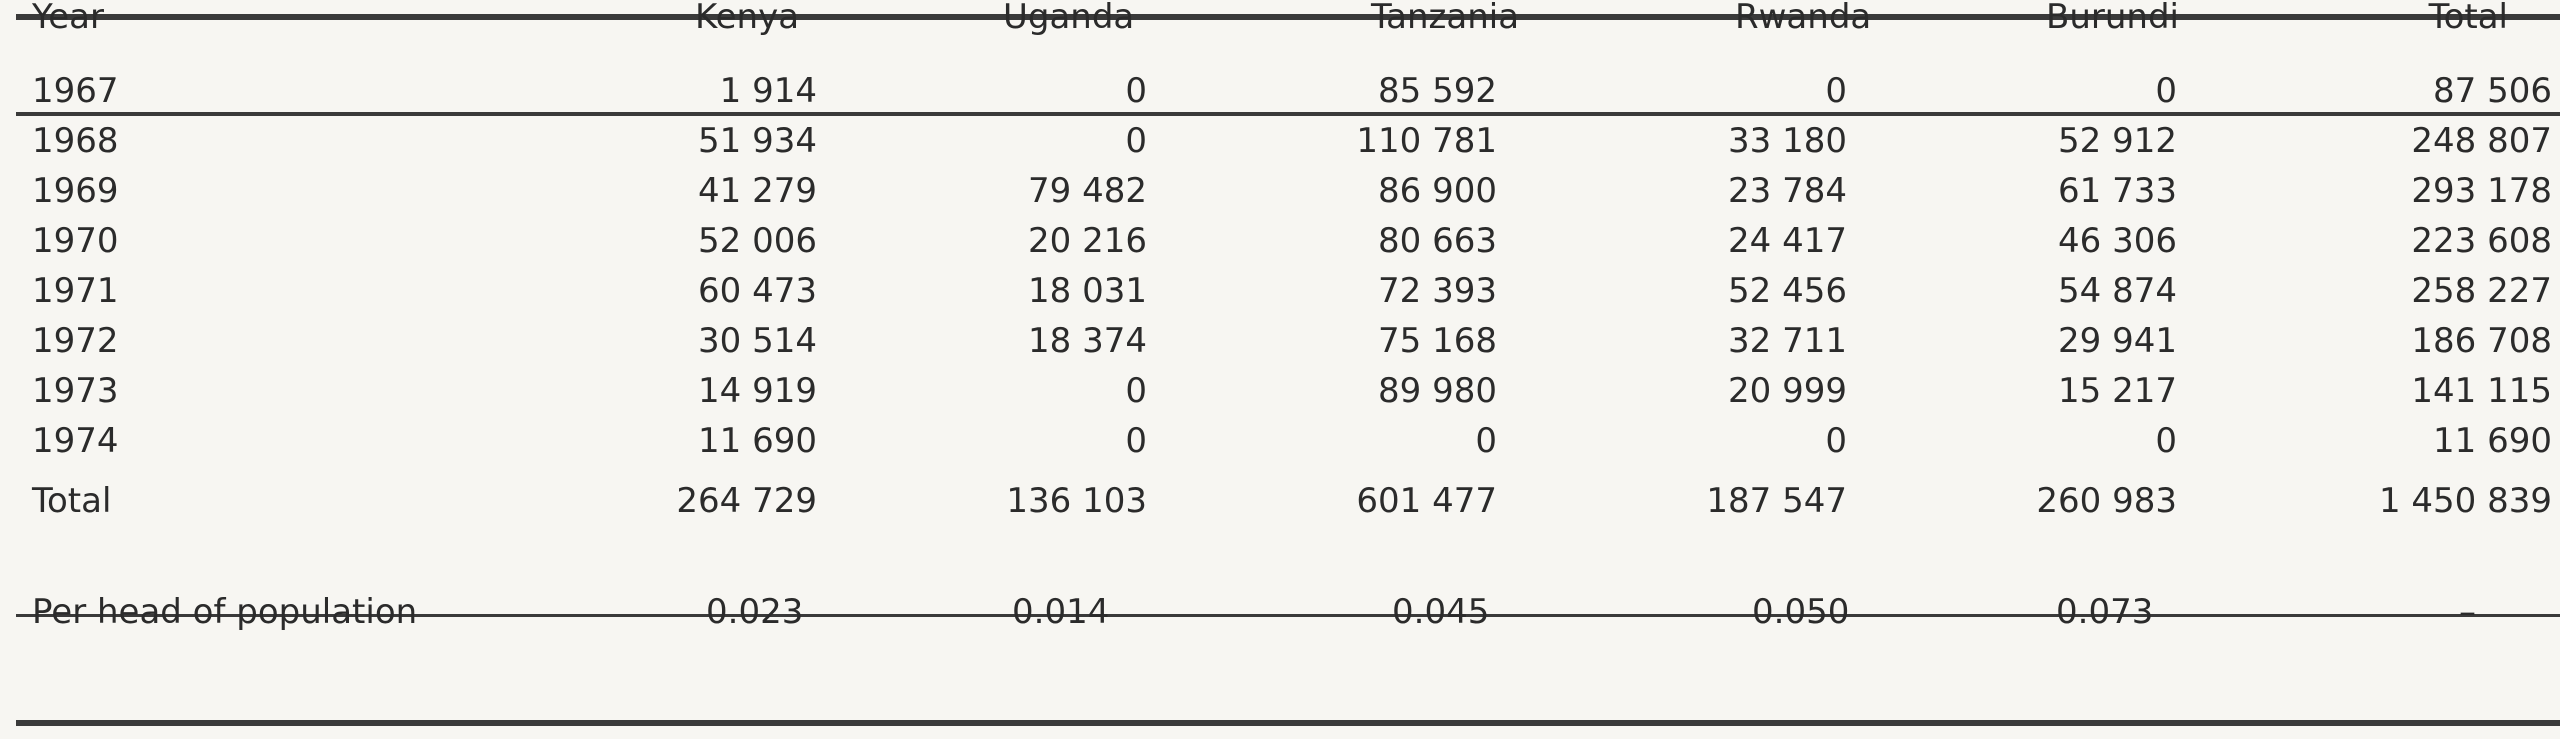  I want to click on grand-total: 1 450 839, so click(2465, 501).